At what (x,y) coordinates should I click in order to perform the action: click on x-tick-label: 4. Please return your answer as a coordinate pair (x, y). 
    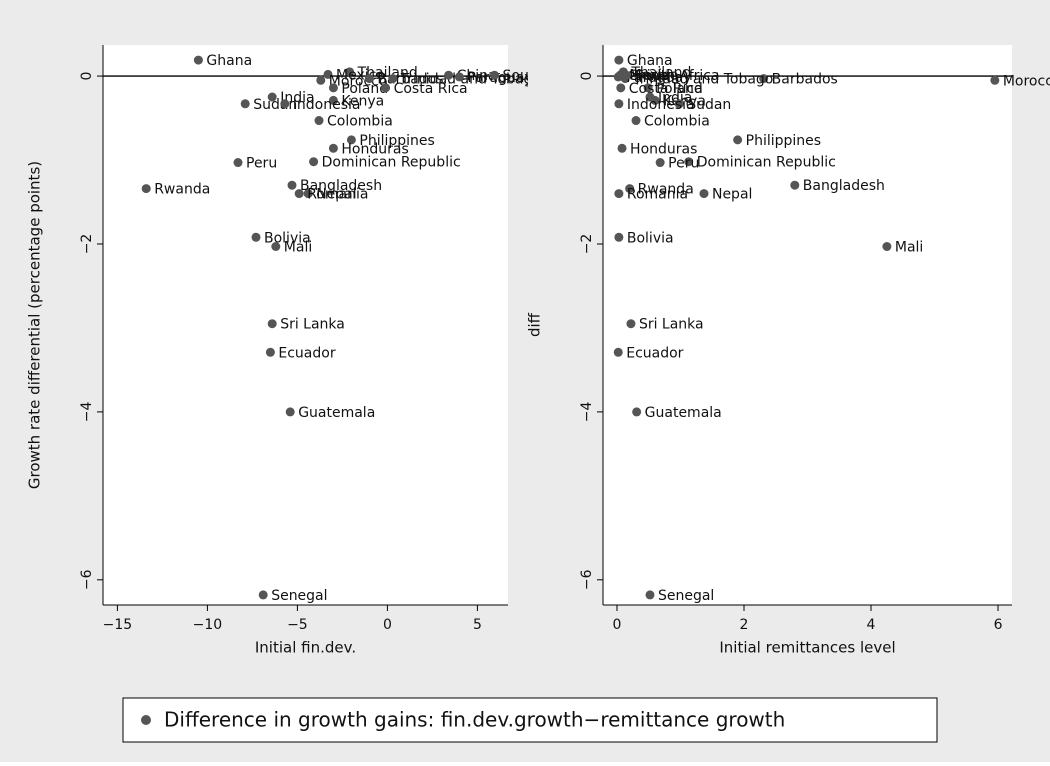
    Looking at the image, I should click on (871, 625).